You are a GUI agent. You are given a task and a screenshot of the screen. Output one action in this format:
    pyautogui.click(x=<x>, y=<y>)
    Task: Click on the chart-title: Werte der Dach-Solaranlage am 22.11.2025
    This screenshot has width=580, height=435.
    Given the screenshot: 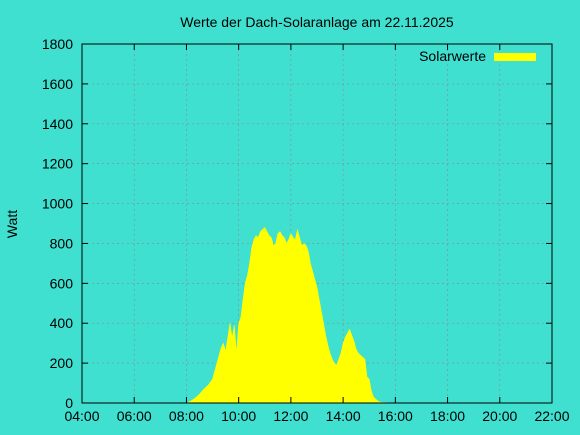 What is the action you would take?
    pyautogui.click(x=317, y=22)
    